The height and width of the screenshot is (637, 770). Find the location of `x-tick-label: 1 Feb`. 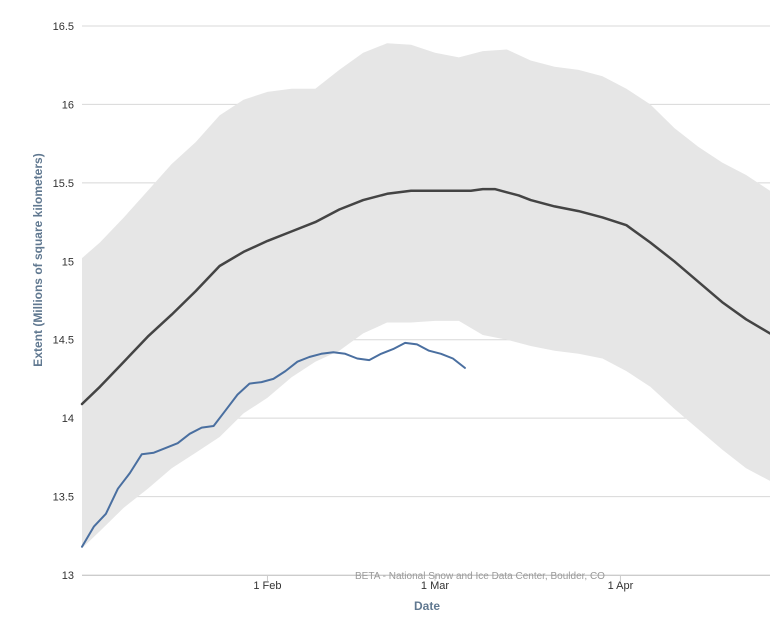

x-tick-label: 1 Feb is located at coordinates (267, 586).